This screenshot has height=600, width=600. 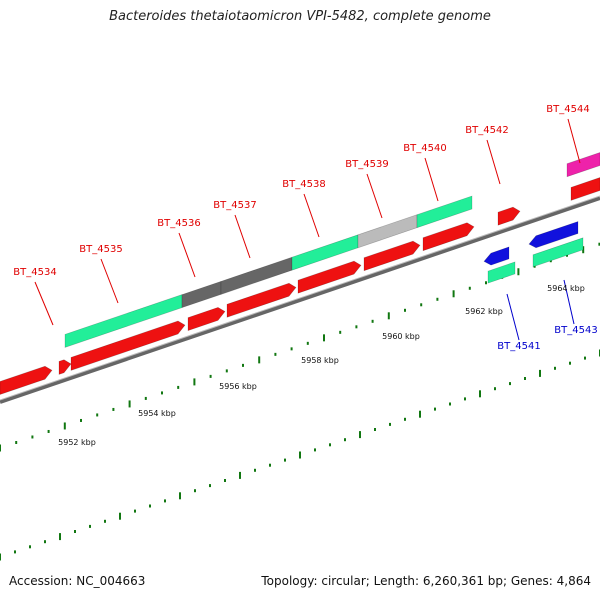 What do you see at coordinates (401, 336) in the screenshot?
I see `scale-label: 5960 kbp` at bounding box center [401, 336].